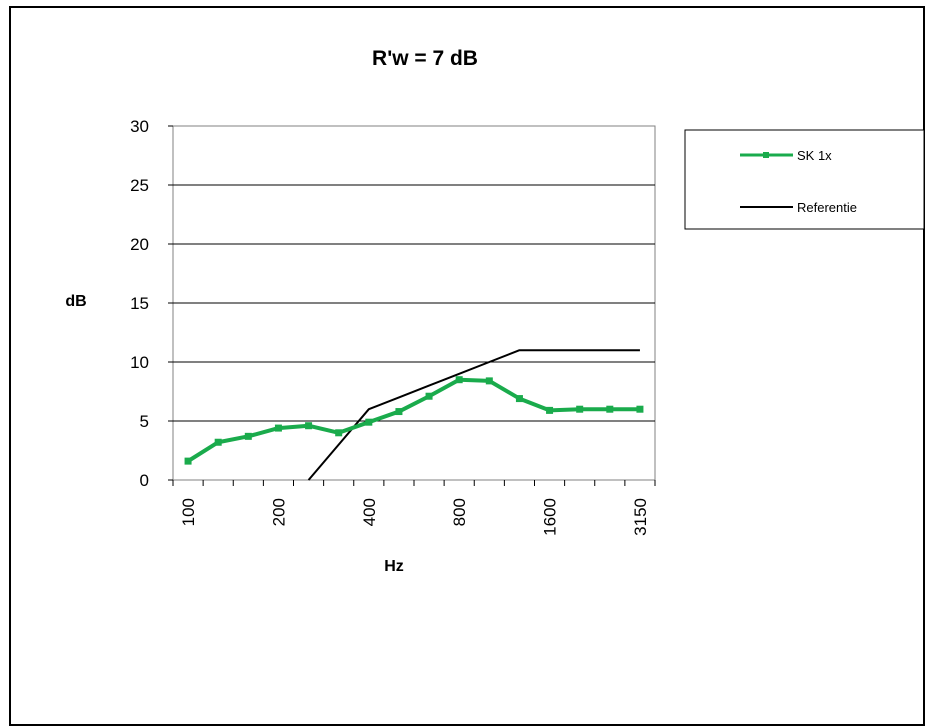 The height and width of the screenshot is (726, 930). I want to click on y-tick-label-20: 20, so click(139, 244).